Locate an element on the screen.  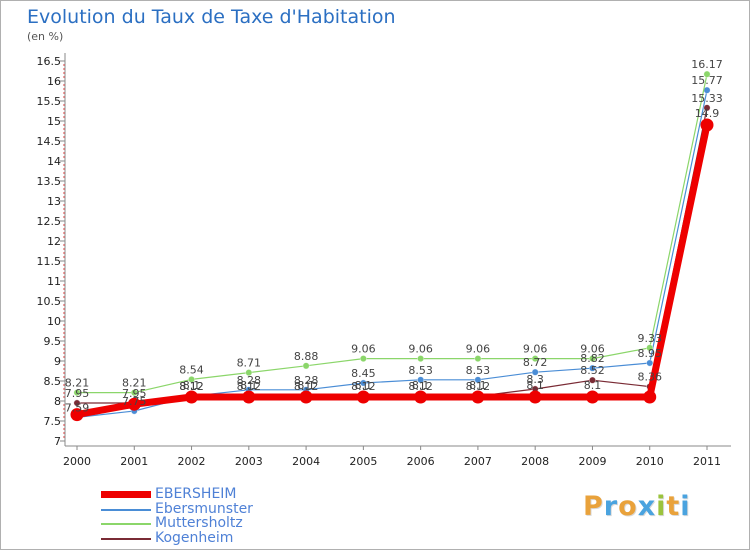
y-tick-label: 10 is located at coordinates (54, 321).